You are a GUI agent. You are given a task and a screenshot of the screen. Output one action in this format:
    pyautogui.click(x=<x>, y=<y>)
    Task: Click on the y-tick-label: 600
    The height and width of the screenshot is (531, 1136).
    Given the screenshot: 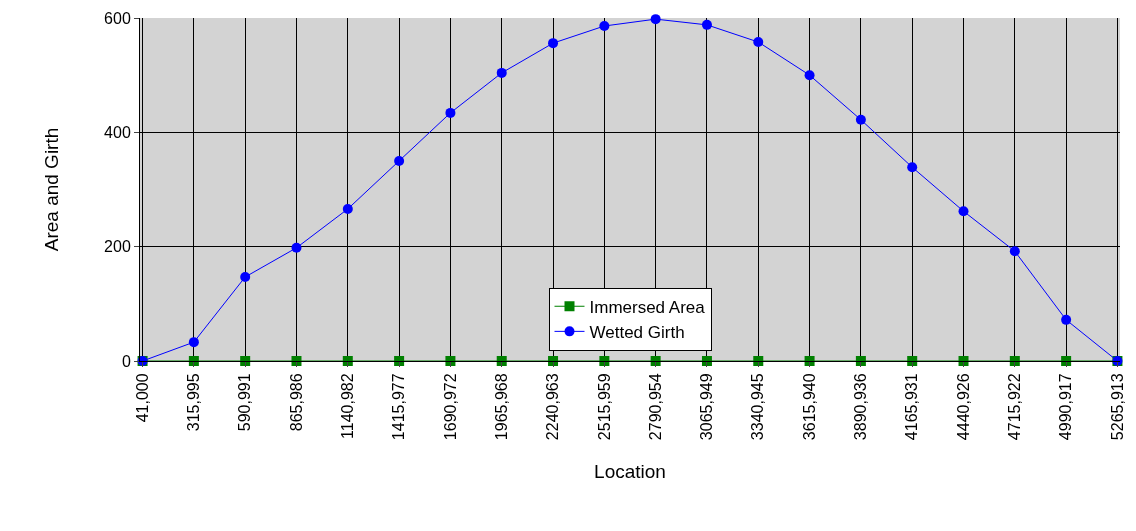 What is the action you would take?
    pyautogui.click(x=117, y=18)
    